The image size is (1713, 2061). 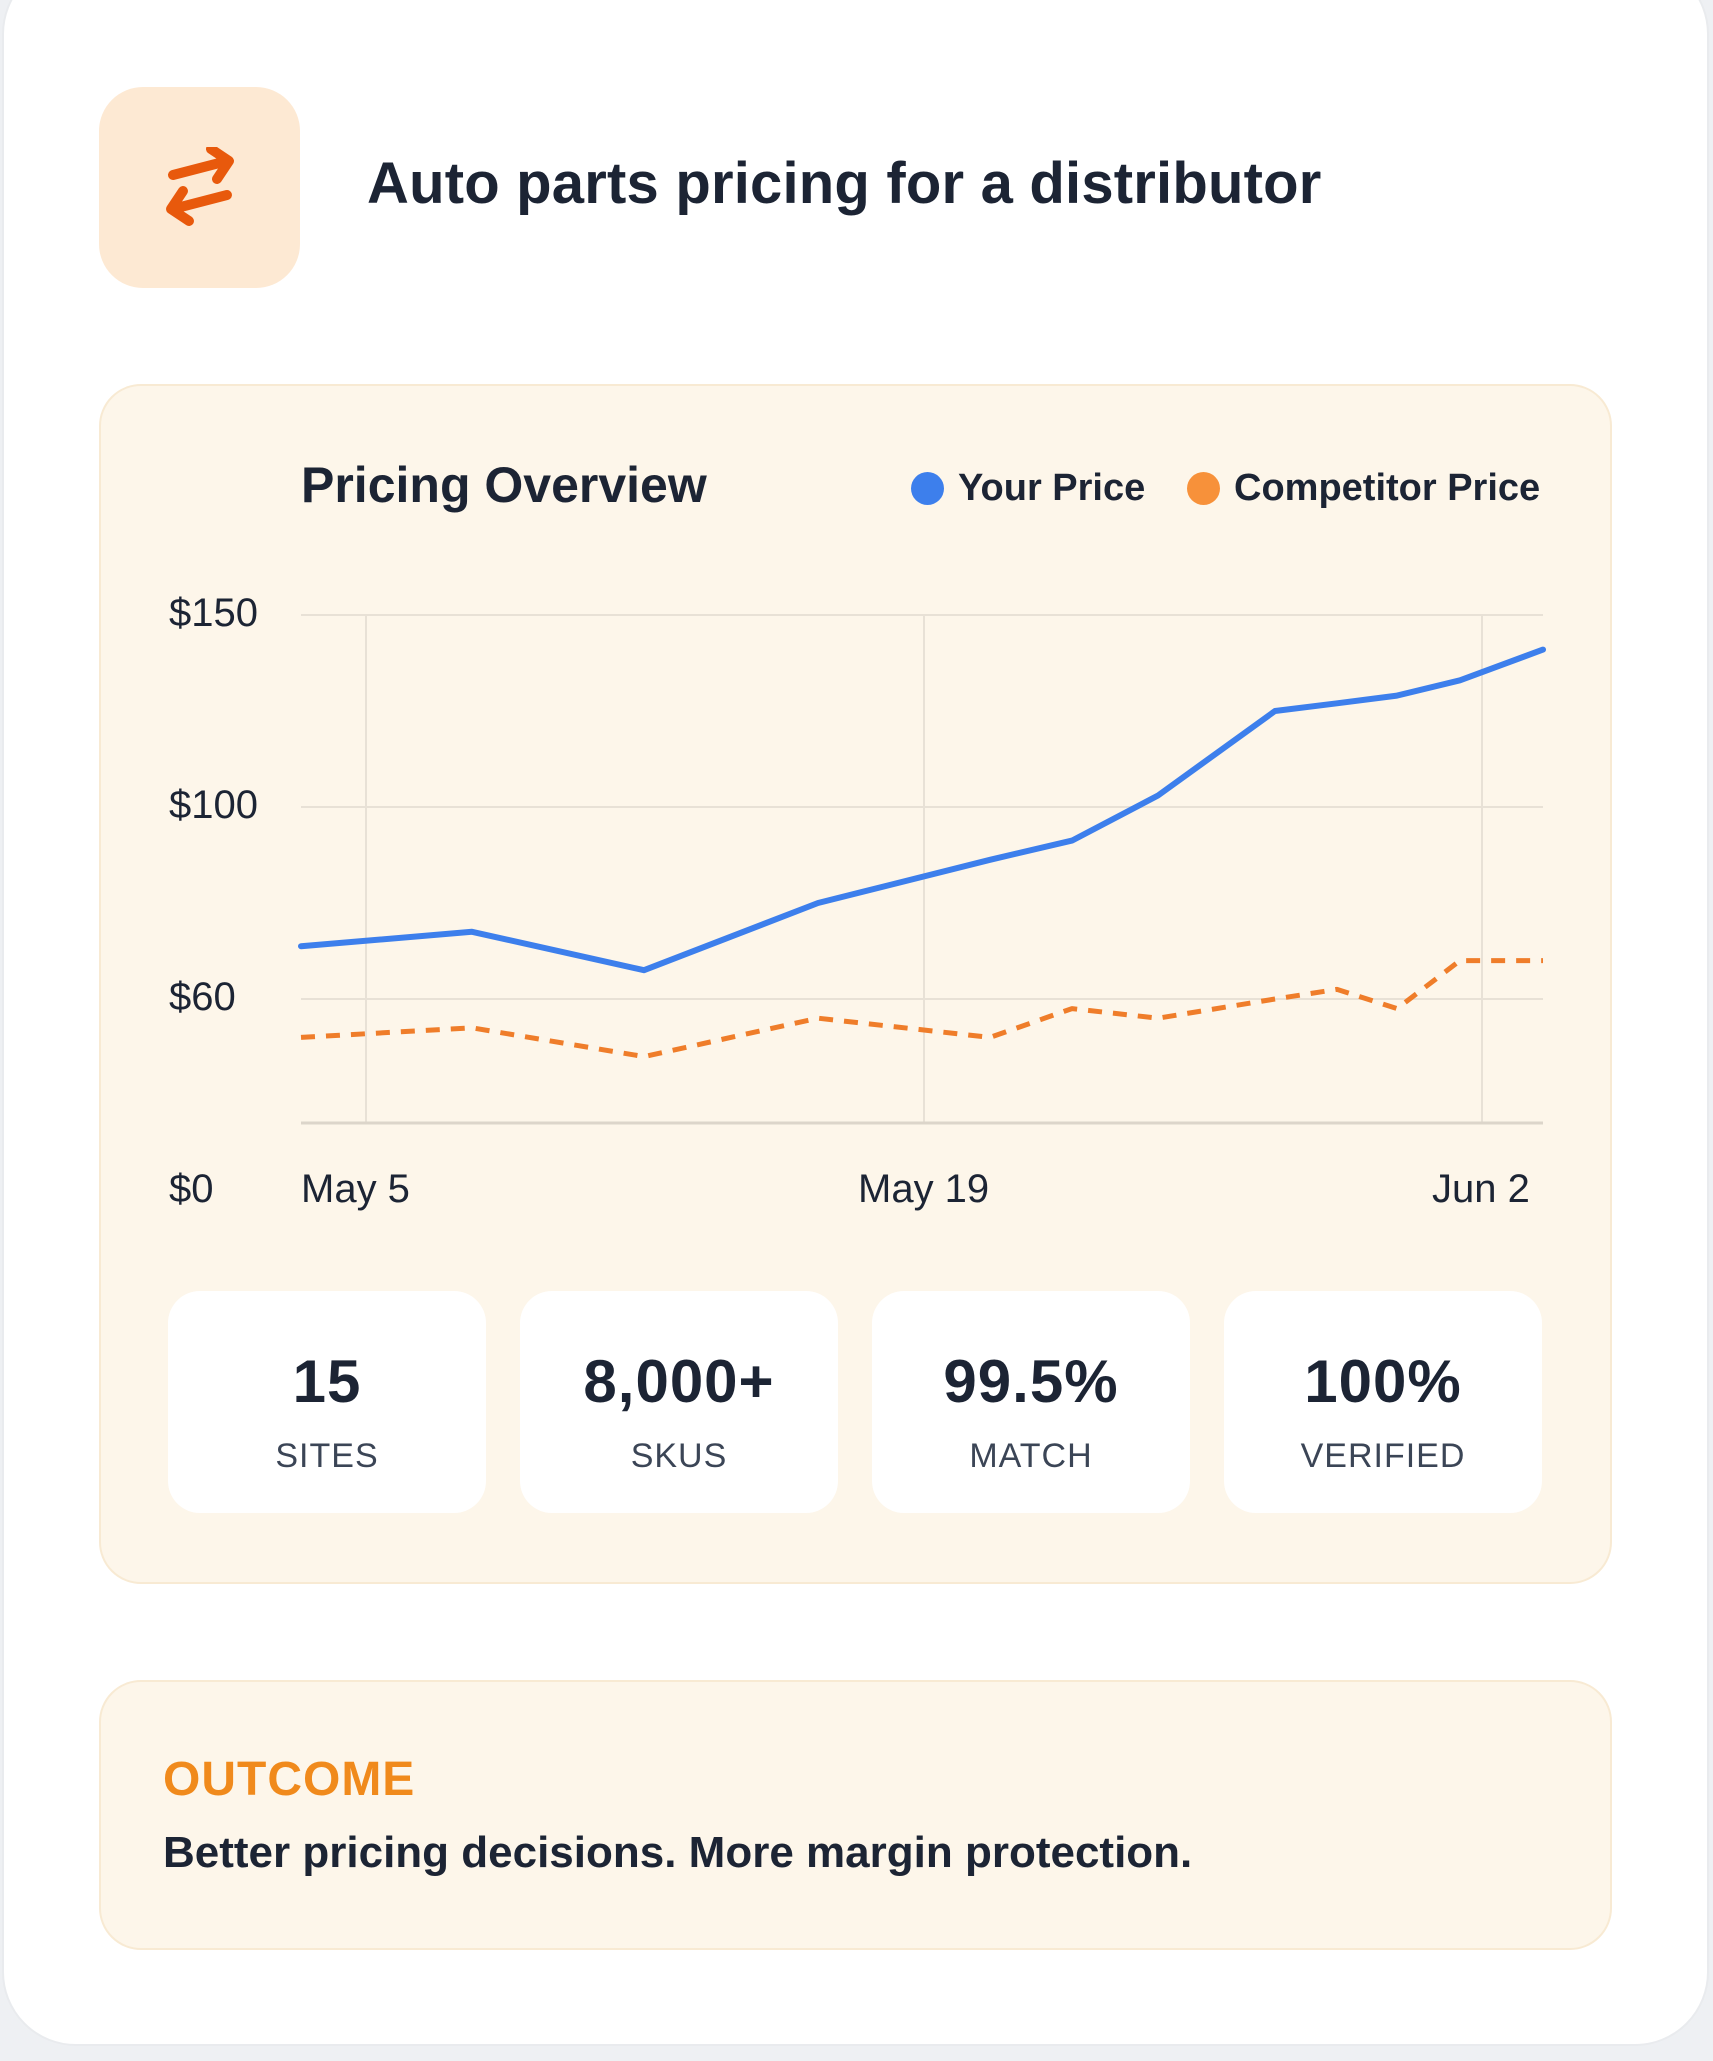 What do you see at coordinates (289, 1779) in the screenshot?
I see `outcome-label: OUTCOME` at bounding box center [289, 1779].